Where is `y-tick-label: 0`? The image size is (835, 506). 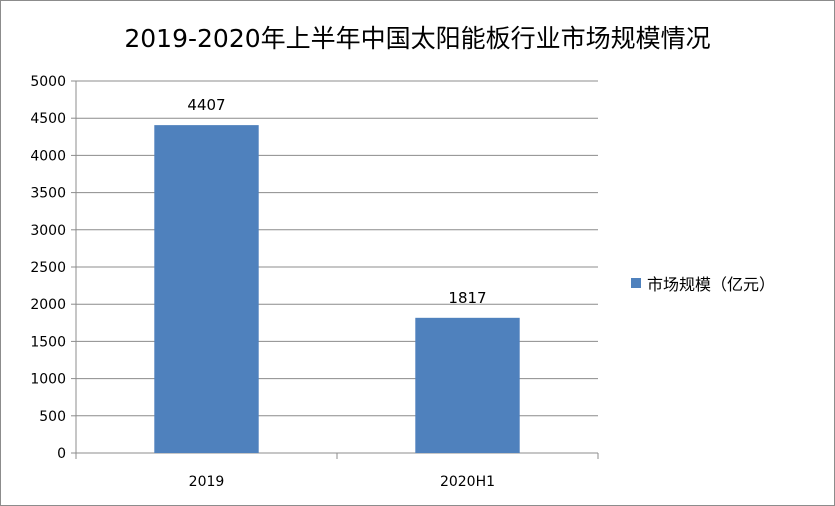
y-tick-label: 0 is located at coordinates (61, 454).